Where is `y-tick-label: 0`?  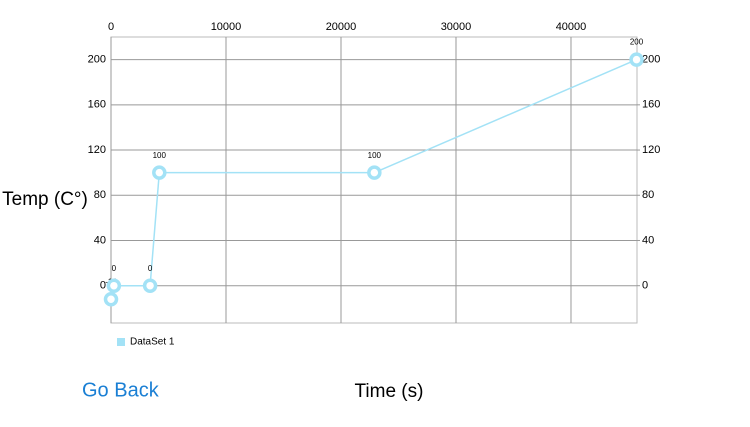
y-tick-label: 0 is located at coordinates (103, 286).